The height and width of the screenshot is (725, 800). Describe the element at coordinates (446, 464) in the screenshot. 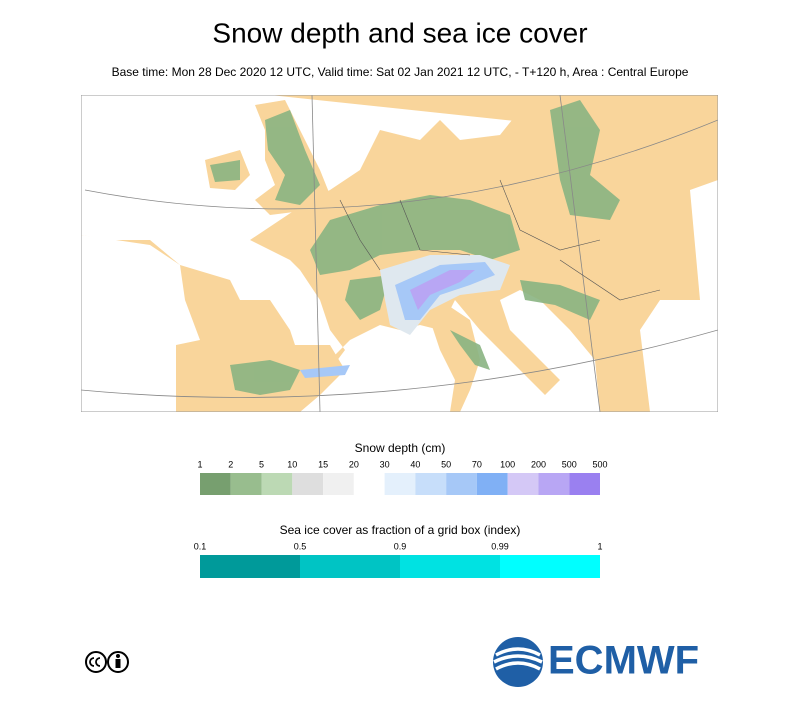

I see `legend-tick-label: 50` at that location.